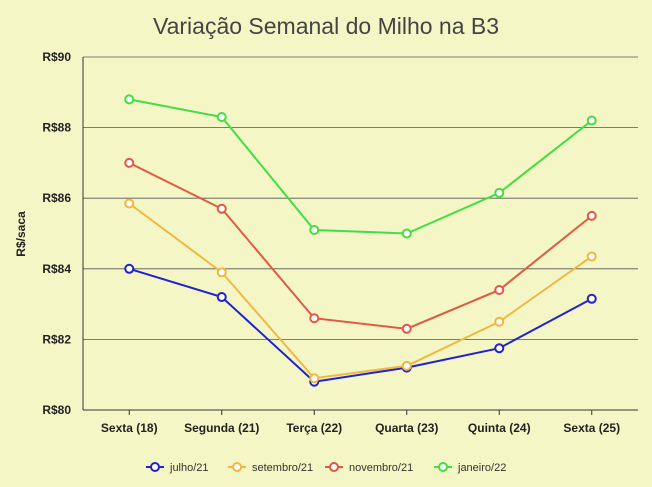  Describe the element at coordinates (56, 233) in the screenshot. I see `y-axis-ticks: R$80 R$82 R$84 R$86 R$88 R$90` at that location.